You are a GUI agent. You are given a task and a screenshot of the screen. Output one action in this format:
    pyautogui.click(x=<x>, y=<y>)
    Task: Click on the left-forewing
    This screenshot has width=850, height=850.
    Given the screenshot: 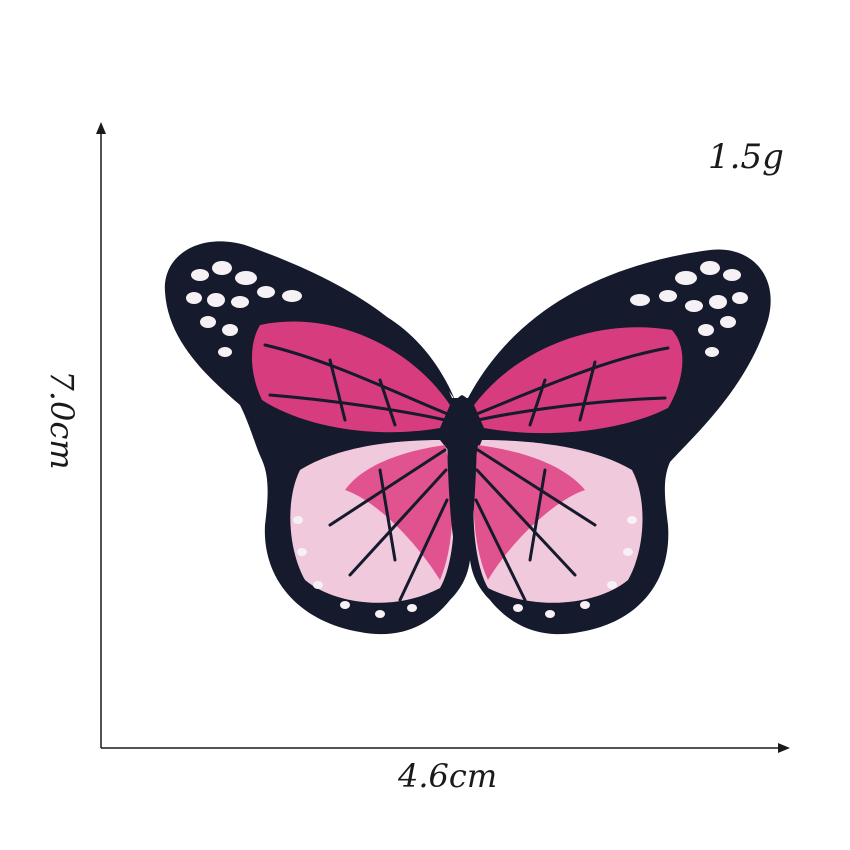 What is the action you would take?
    pyautogui.click(x=350, y=377)
    